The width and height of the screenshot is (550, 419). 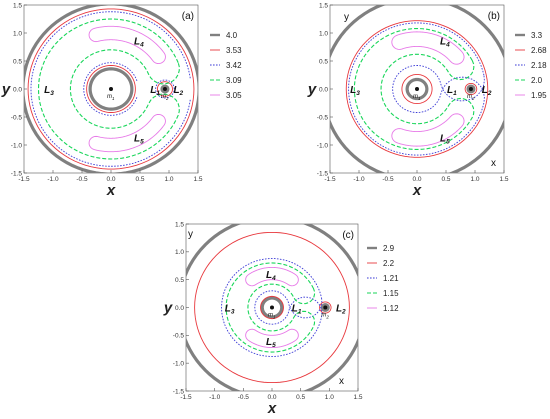 I want to click on contour-4.0-inner, so click(x=111, y=89).